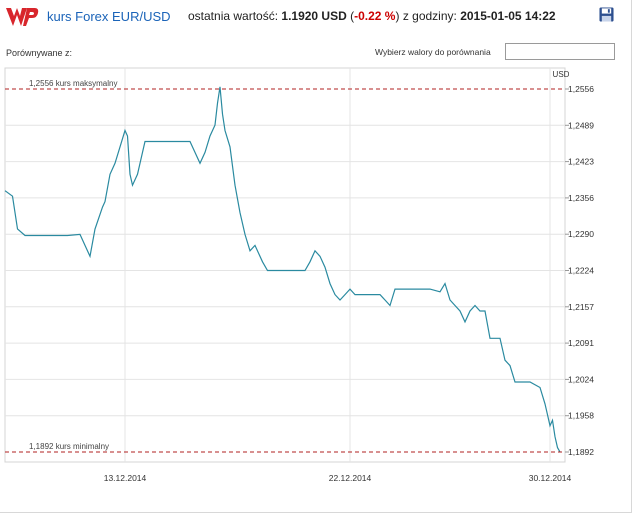  I want to click on last-value: 1.1920 USD, so click(314, 16).